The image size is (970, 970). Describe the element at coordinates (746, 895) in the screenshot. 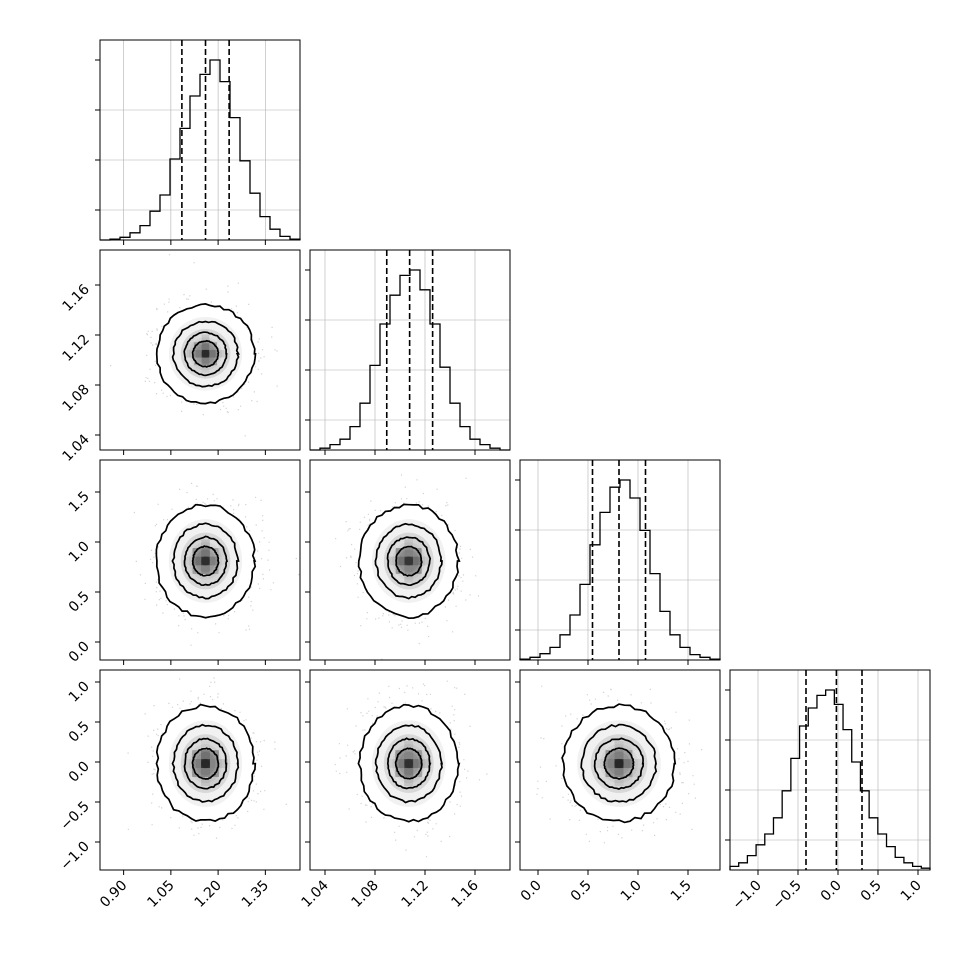

I see `x-tick-label: −1.0` at that location.